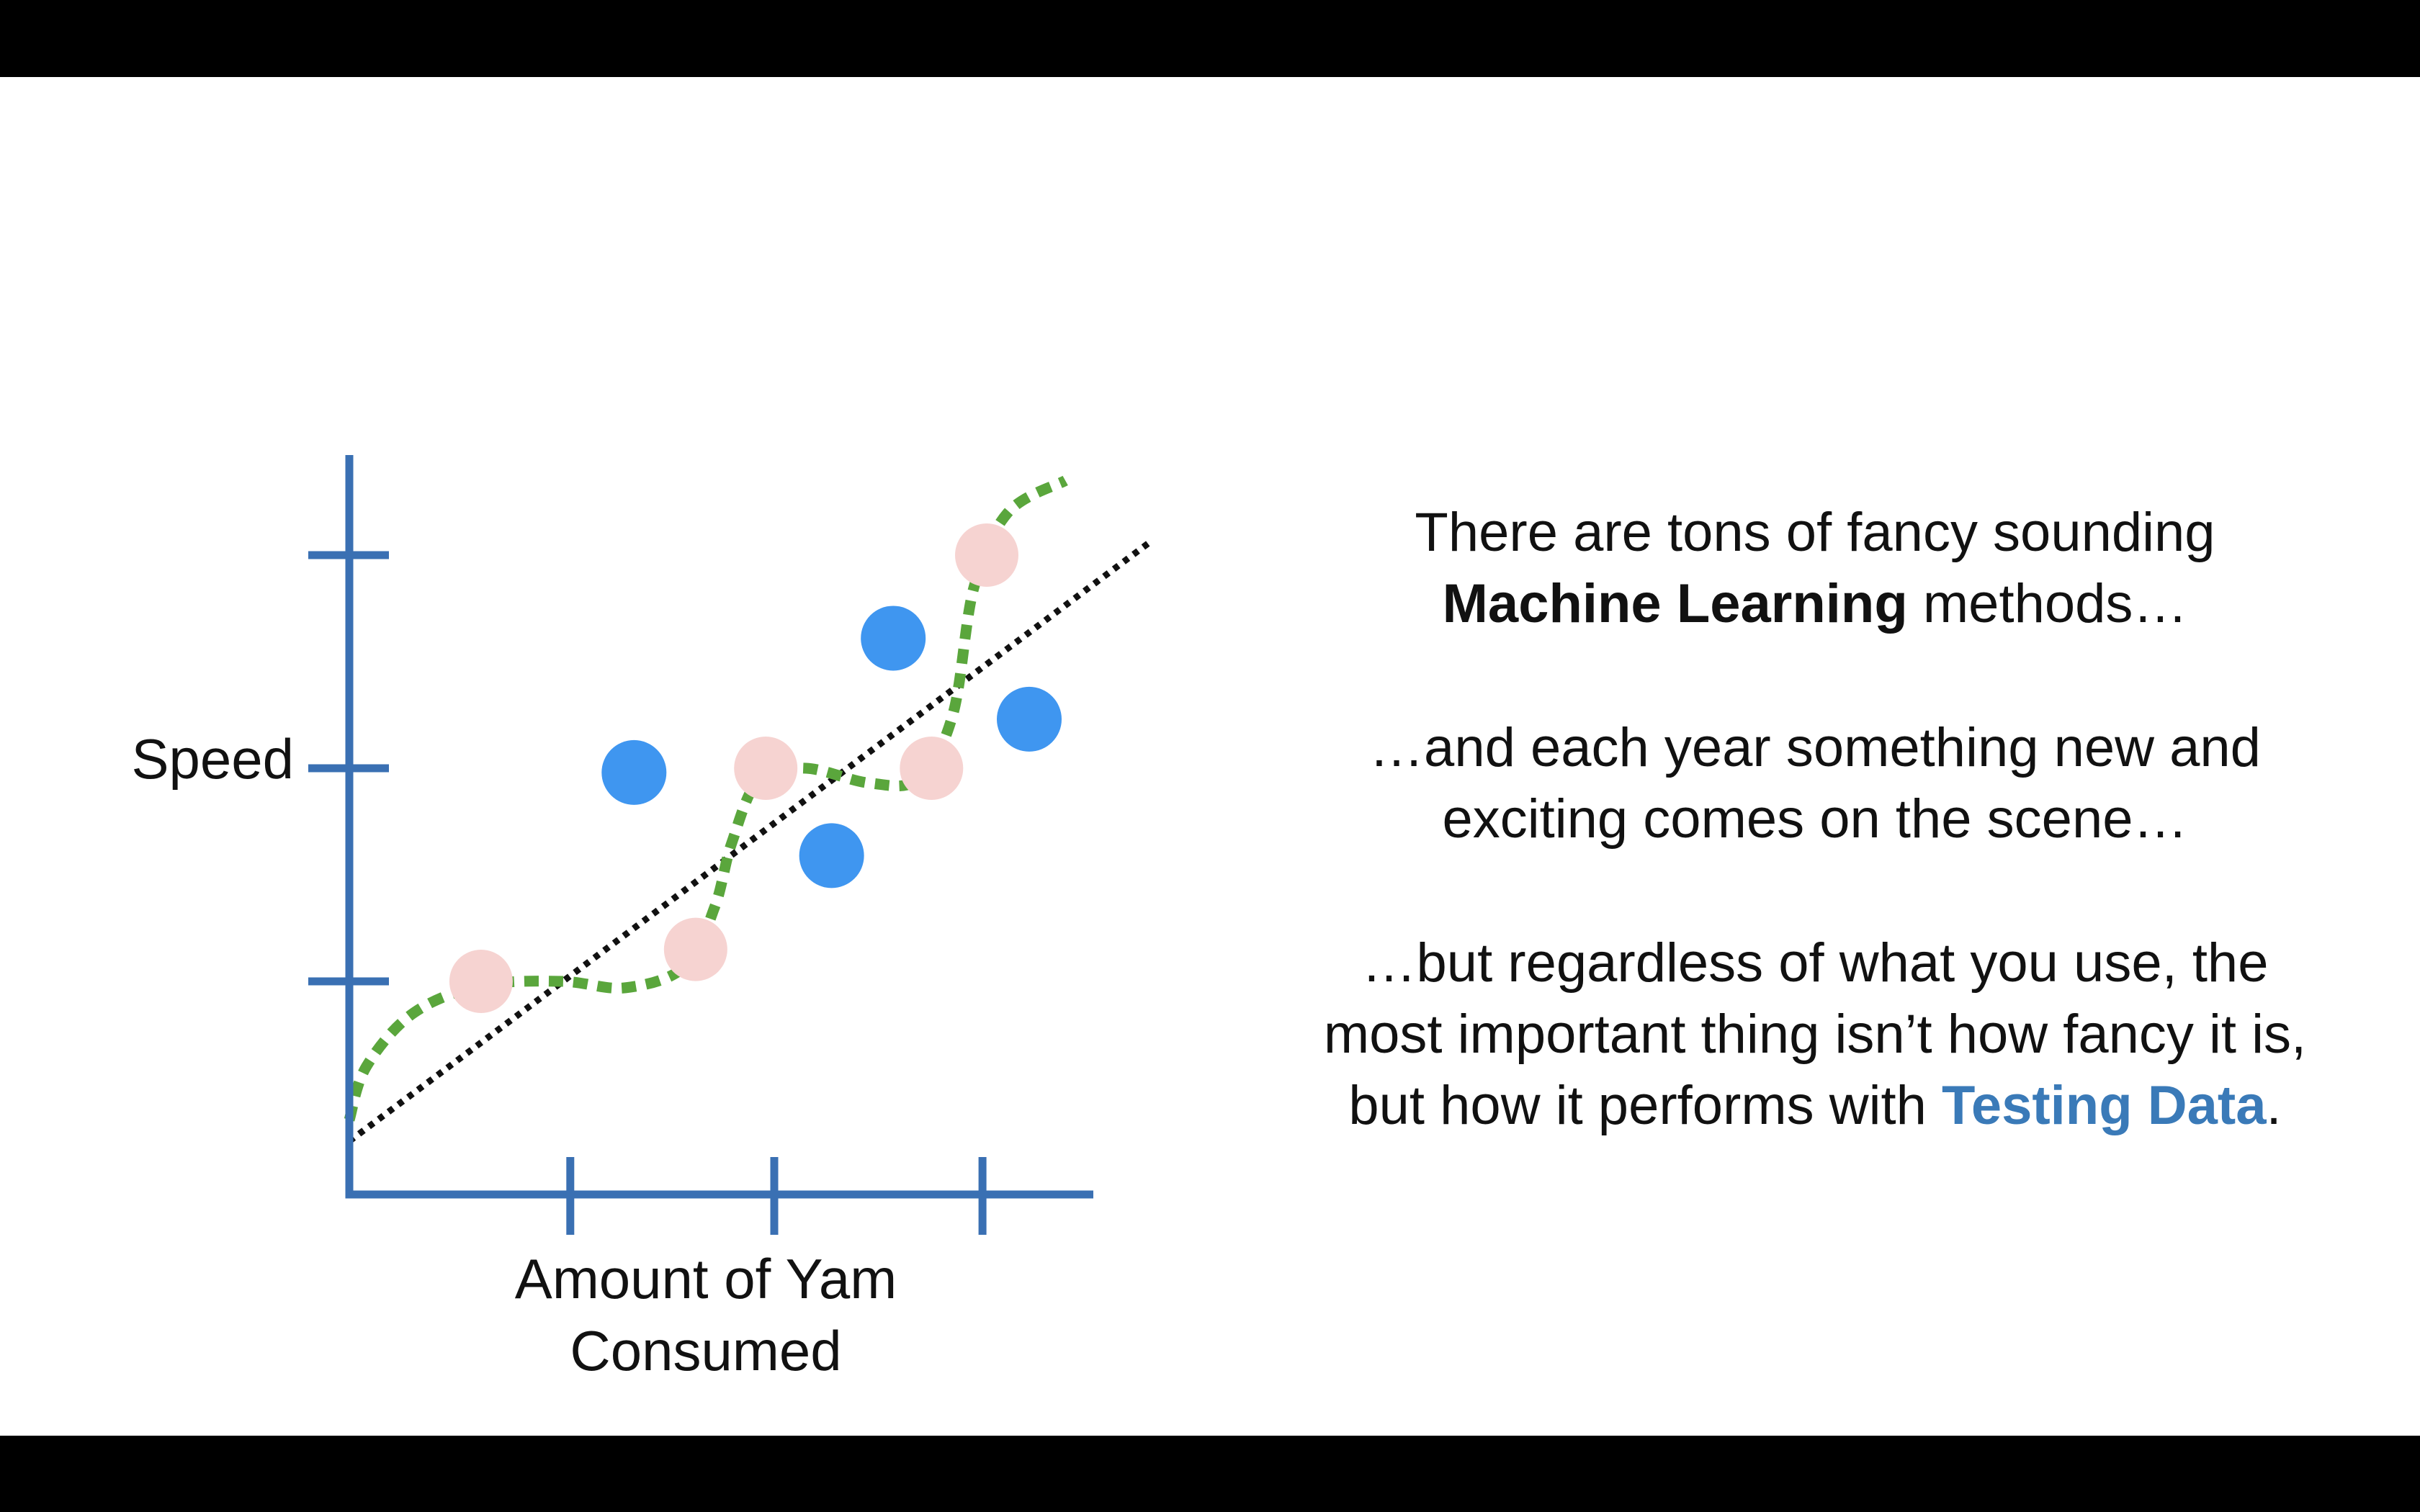 The width and height of the screenshot is (2420, 1512). I want to click on paragraph-1-line-1: There are tons of fancy sounding, so click(1815, 532).